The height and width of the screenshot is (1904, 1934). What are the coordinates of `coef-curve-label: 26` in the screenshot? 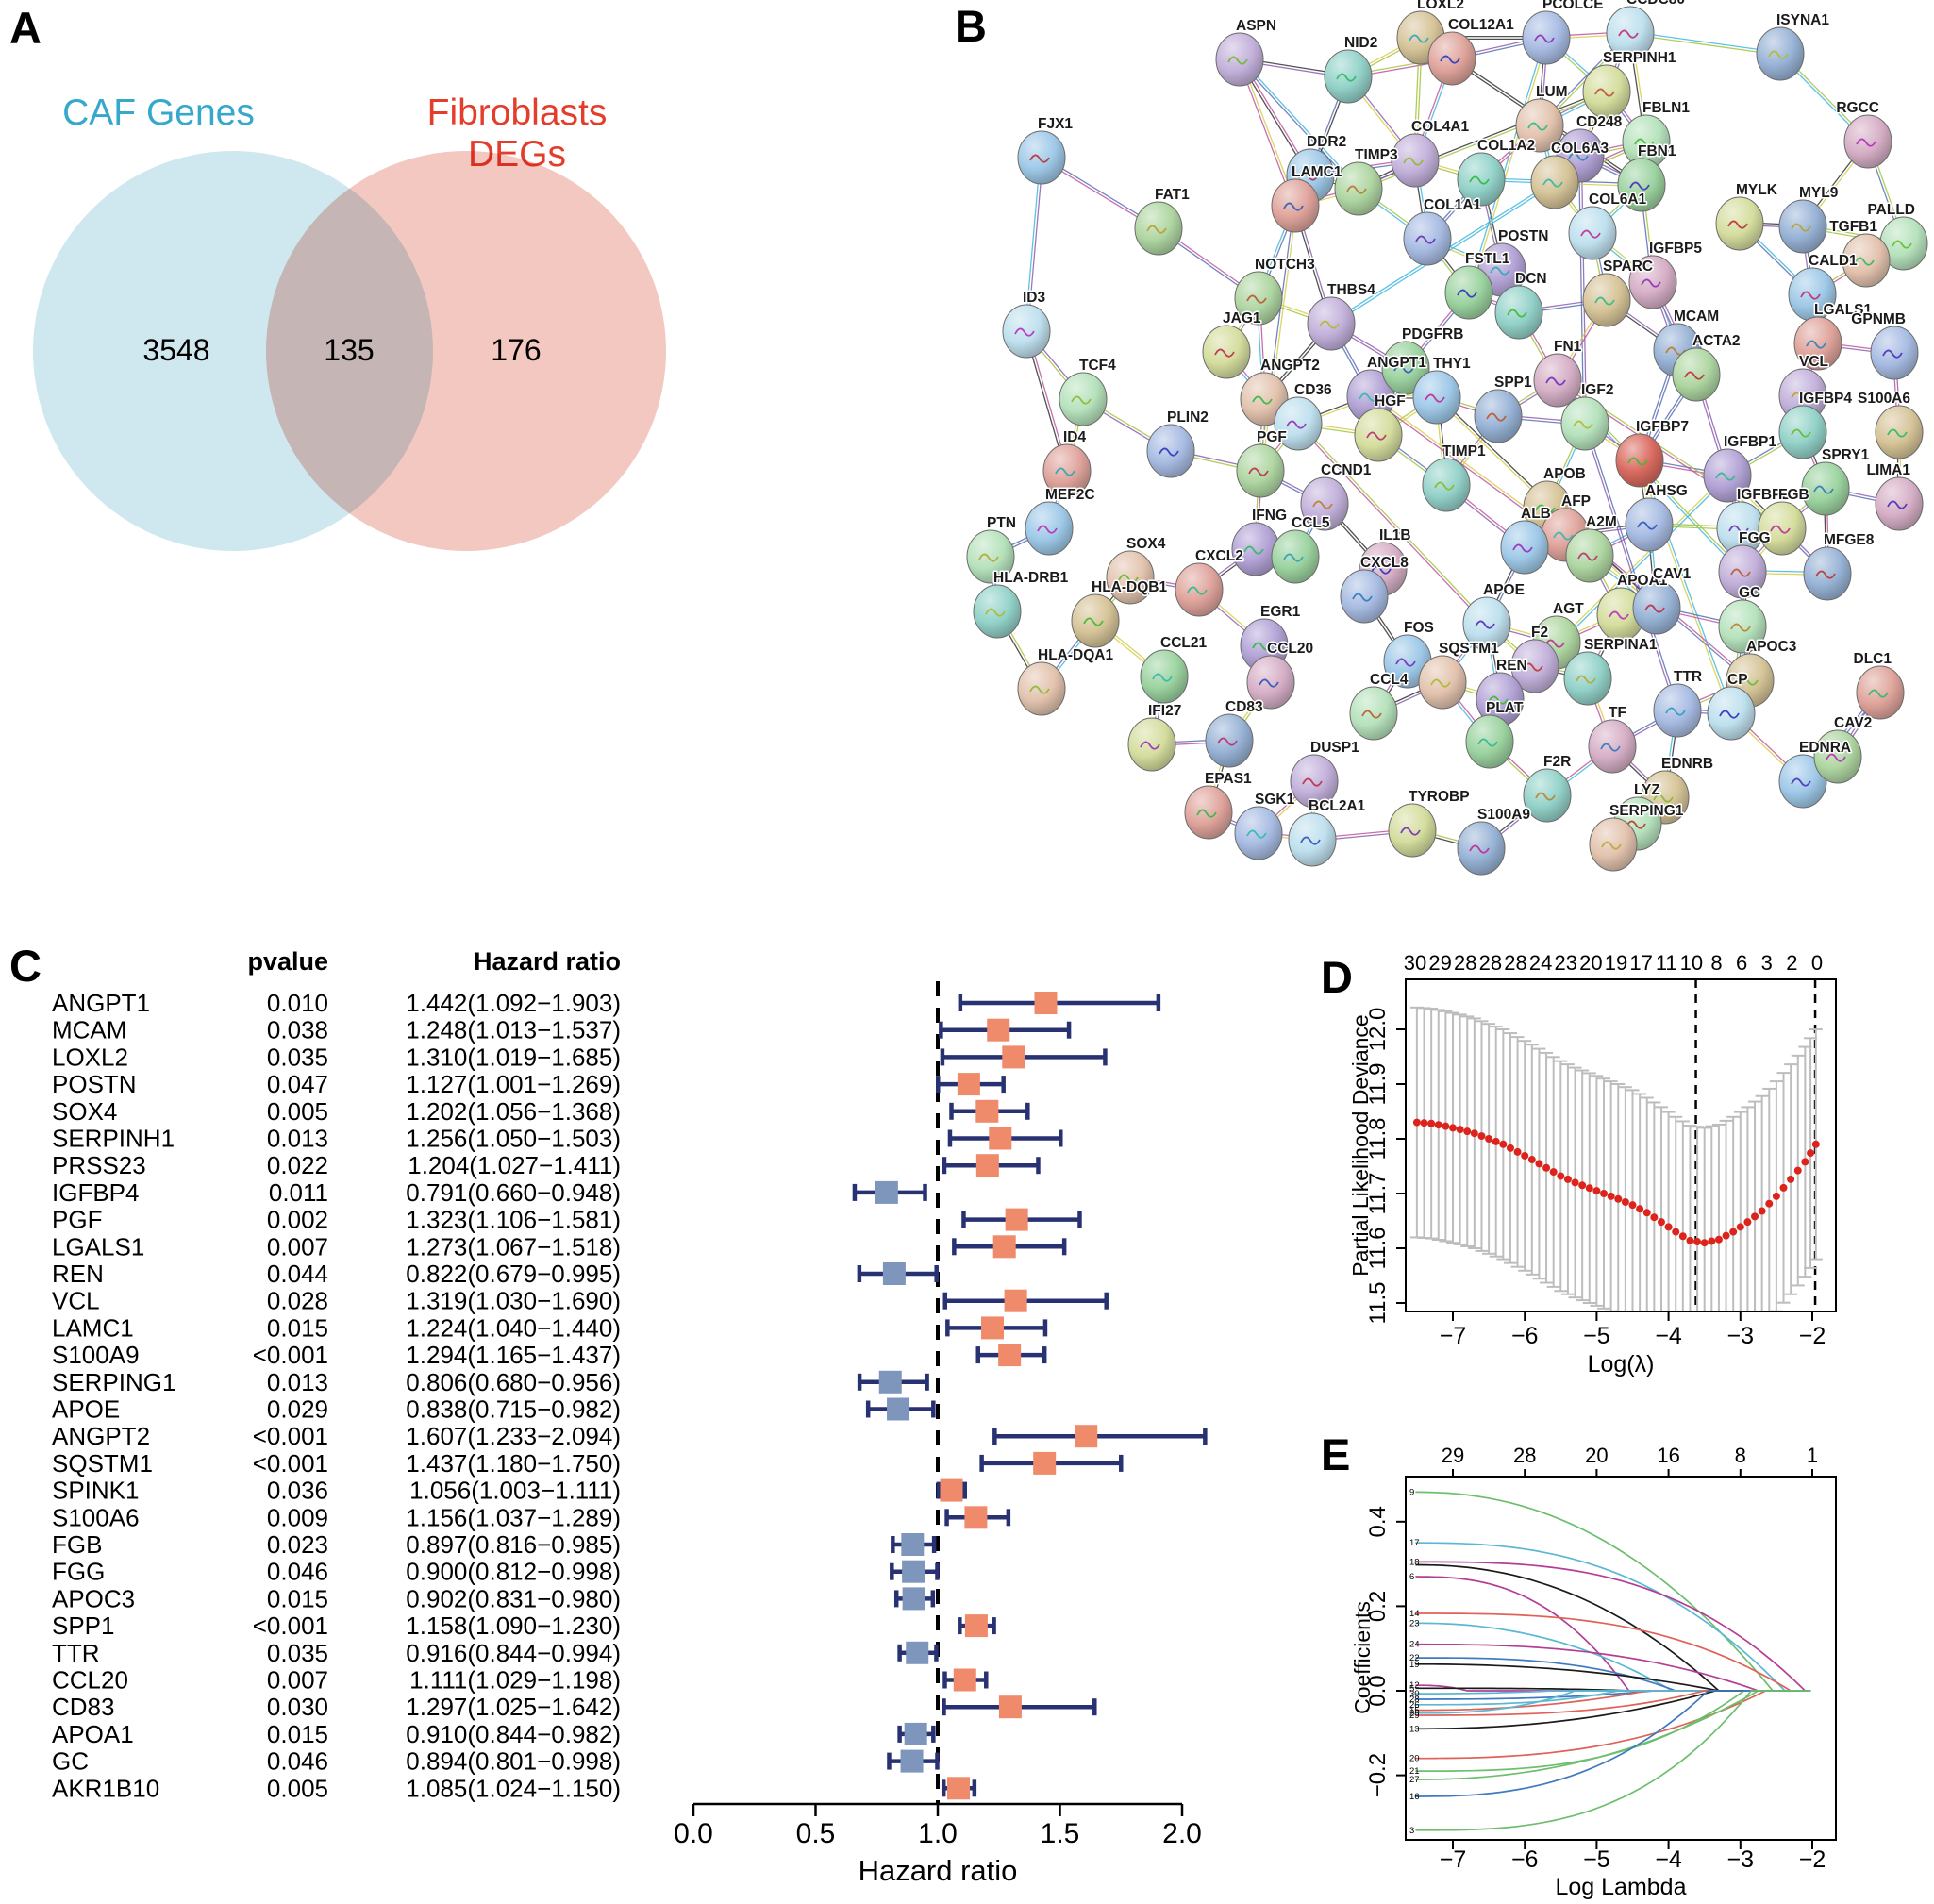 It's located at (1414, 1705).